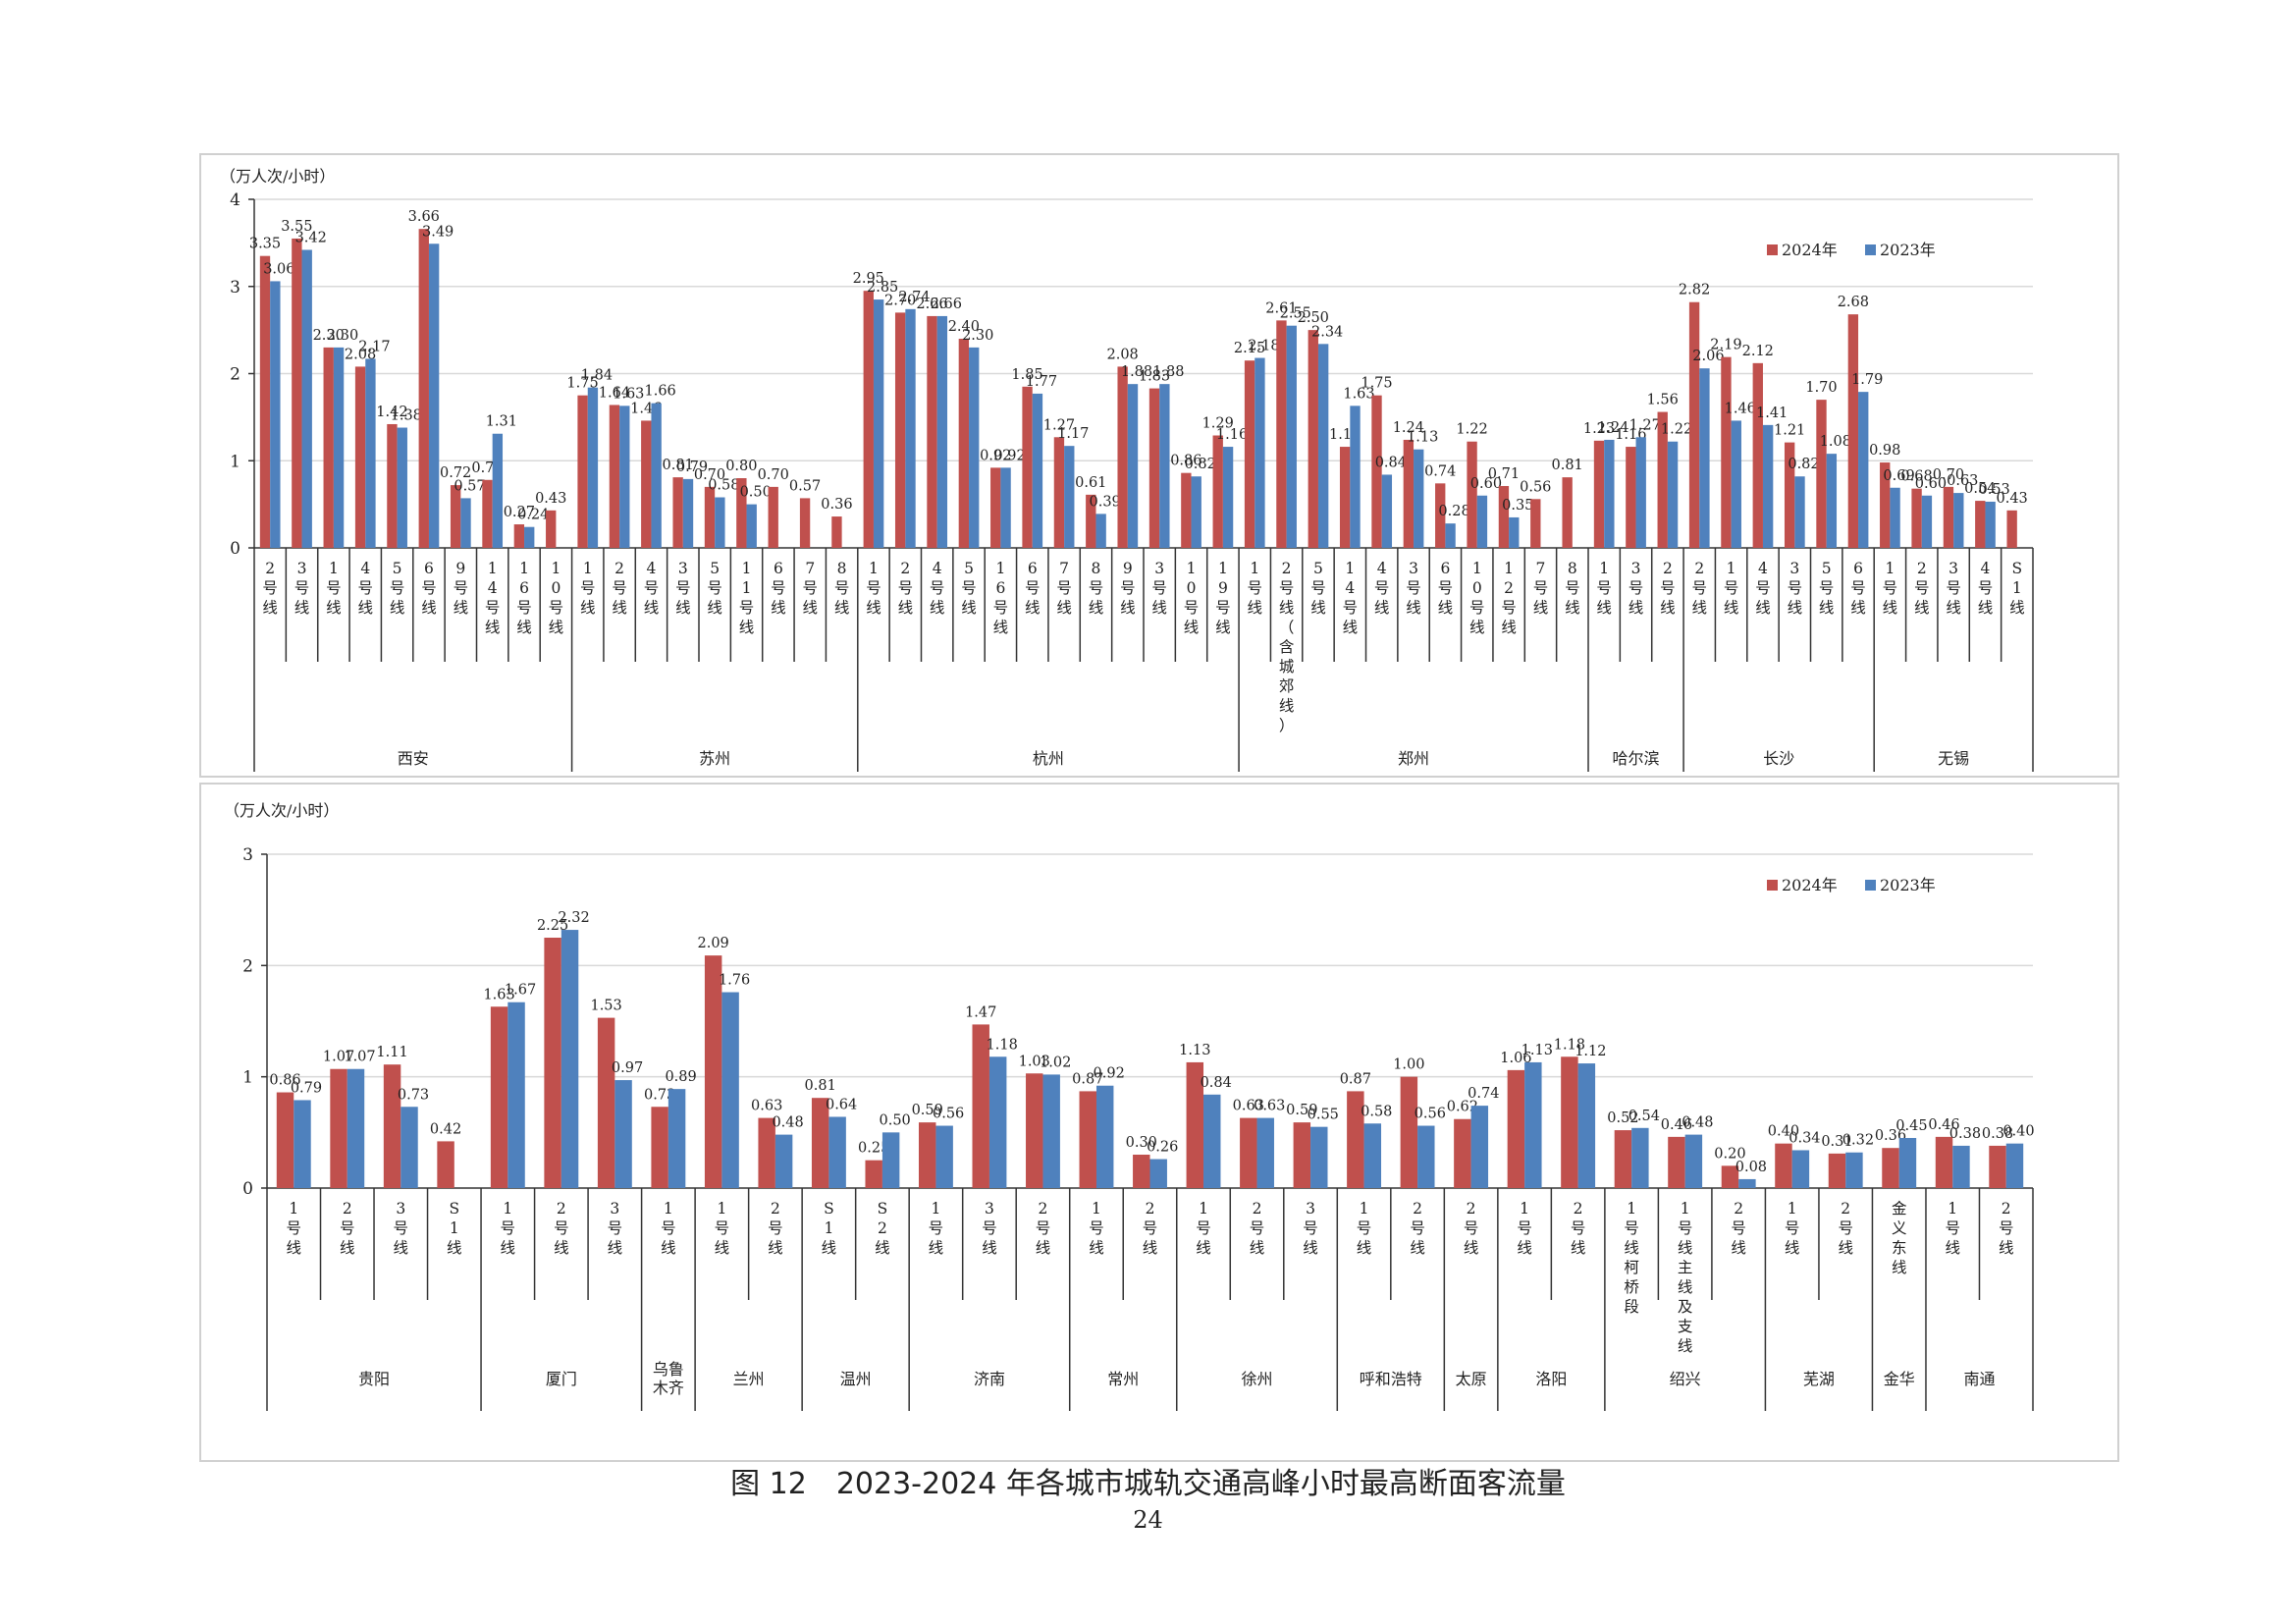 The height and width of the screenshot is (1624, 2296). What do you see at coordinates (1644, 1116) in the screenshot?
I see `bottom-value-label-2023: 0.54` at bounding box center [1644, 1116].